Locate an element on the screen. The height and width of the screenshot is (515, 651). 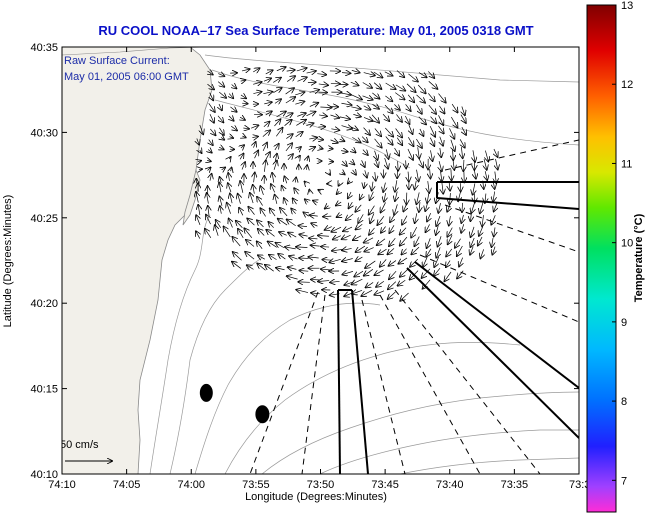
x-axis-label: Longitude (Degrees:Minutes) is located at coordinates (316, 497).